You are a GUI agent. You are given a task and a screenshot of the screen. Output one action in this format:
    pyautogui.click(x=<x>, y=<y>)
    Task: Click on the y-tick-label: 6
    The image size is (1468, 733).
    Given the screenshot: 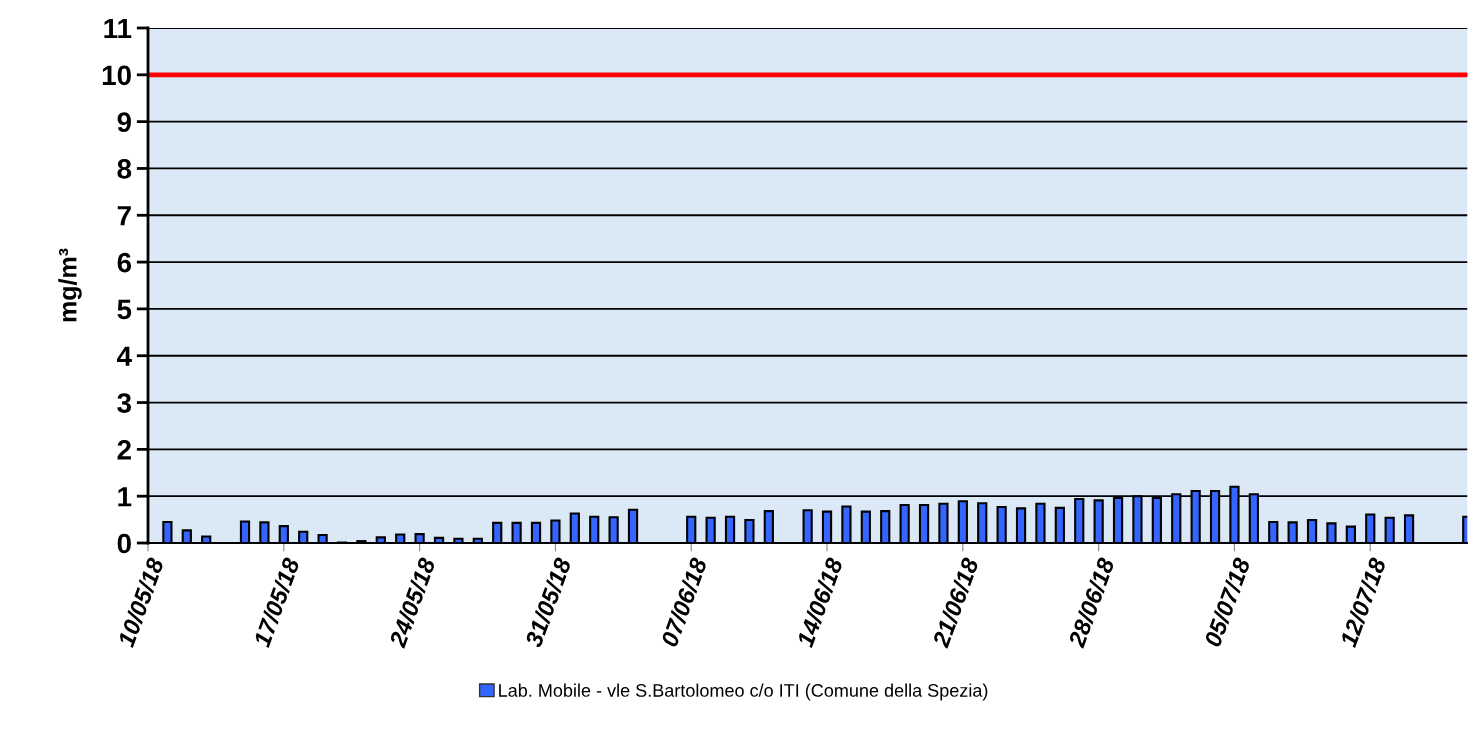 What is the action you would take?
    pyautogui.click(x=124, y=262)
    